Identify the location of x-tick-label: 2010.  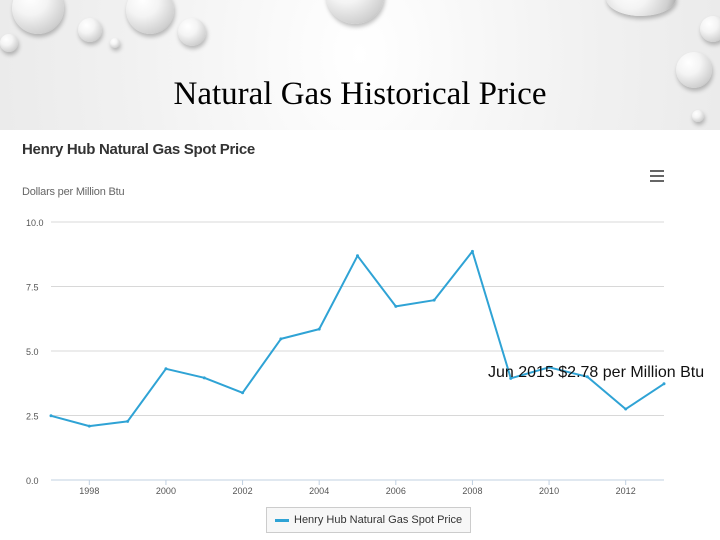
(549, 491).